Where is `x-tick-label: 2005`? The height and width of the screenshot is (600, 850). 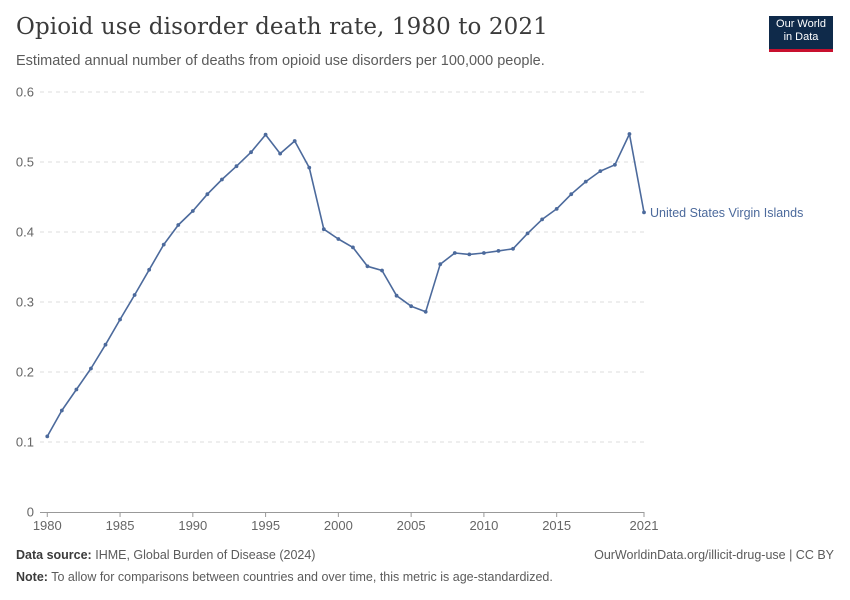
x-tick-label: 2005 is located at coordinates (411, 525).